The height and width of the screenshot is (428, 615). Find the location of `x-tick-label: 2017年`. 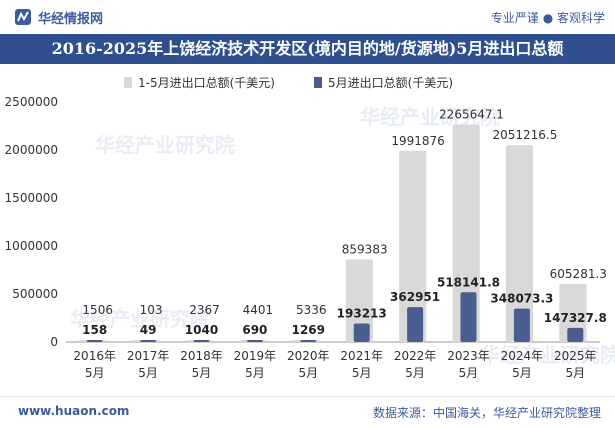

x-tick-label: 2017年 is located at coordinates (148, 356).